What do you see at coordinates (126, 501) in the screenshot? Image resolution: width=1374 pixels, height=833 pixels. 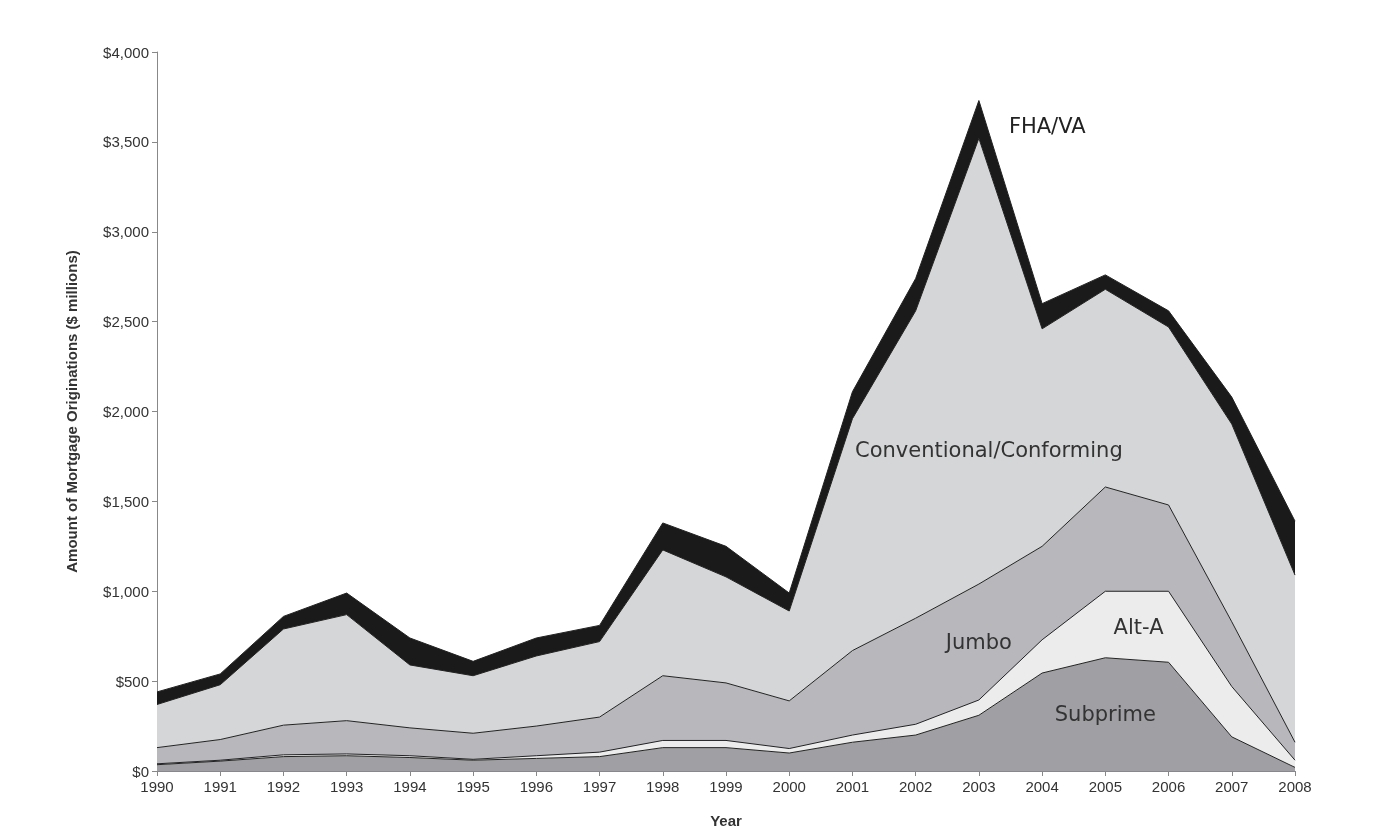 I see `y-tick-label: $1,500` at bounding box center [126, 501].